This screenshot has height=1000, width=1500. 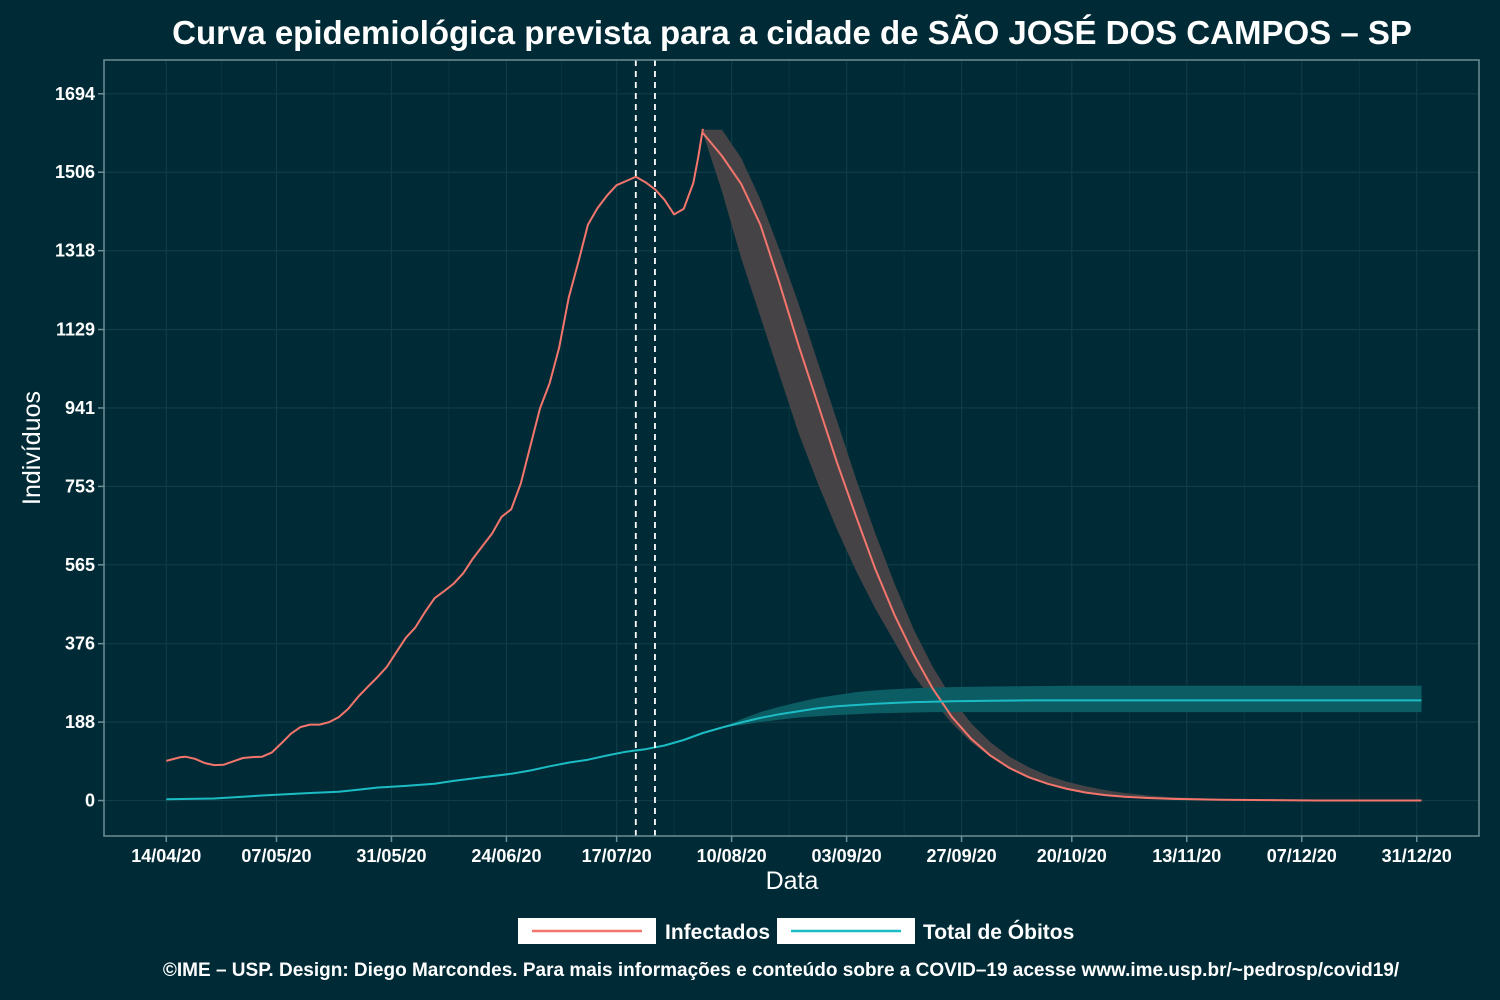 I want to click on x-axis-label: Data, so click(x=792, y=881).